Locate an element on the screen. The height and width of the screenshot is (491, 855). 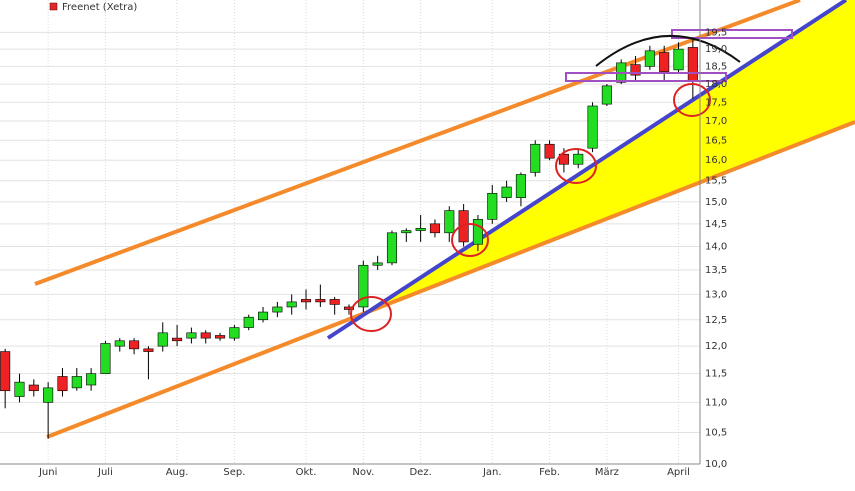
y-tick-label: 11,0 is located at coordinates (716, 402).